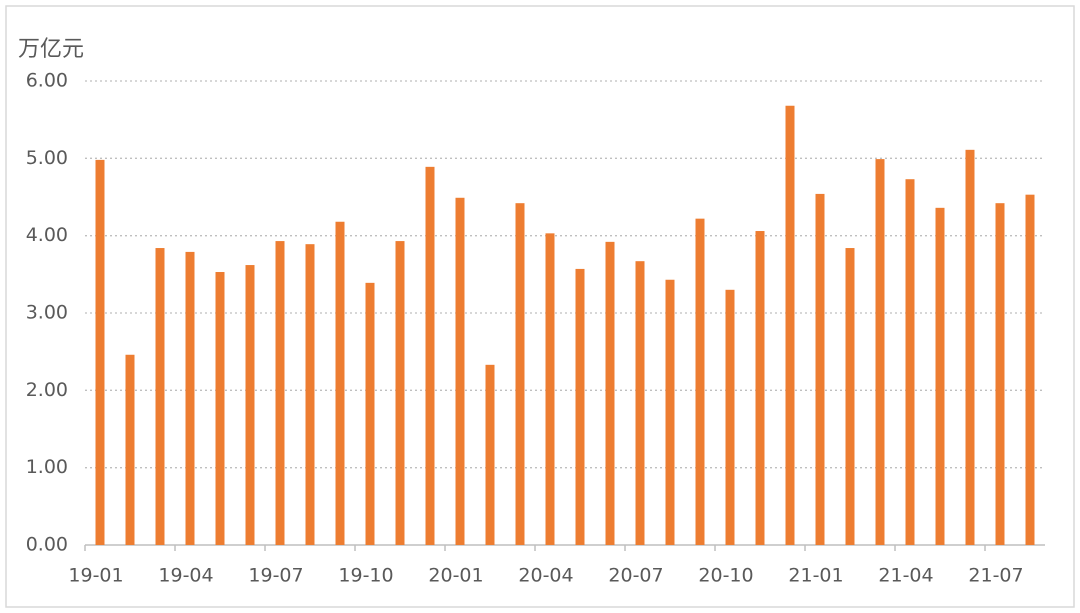 This screenshot has height=613, width=1080. I want to click on x-tick-label: 19-10, so click(365, 576).